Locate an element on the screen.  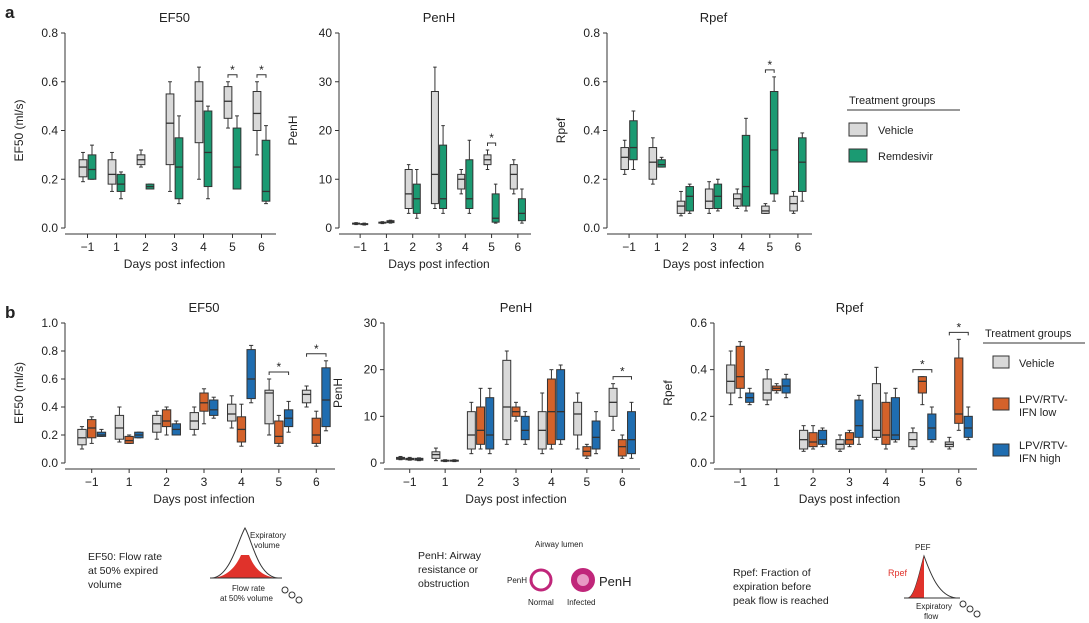
chart-title: EF50 is located at coordinates (203, 307).